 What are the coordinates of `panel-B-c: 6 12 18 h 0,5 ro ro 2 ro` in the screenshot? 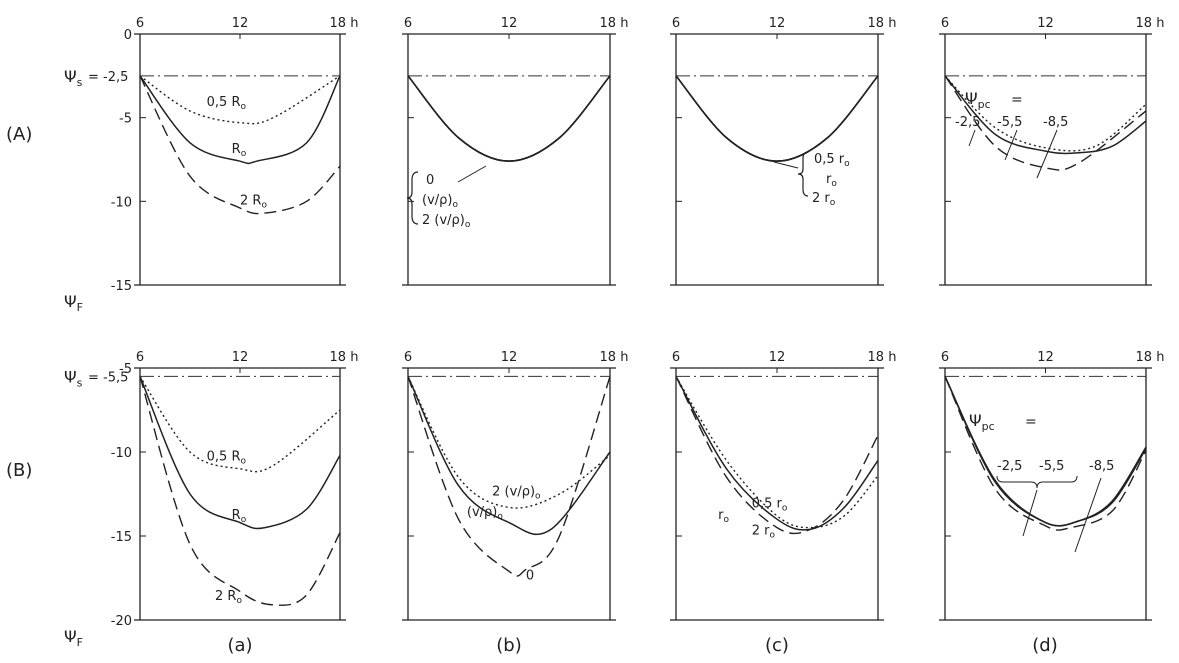 It's located at (783, 485).